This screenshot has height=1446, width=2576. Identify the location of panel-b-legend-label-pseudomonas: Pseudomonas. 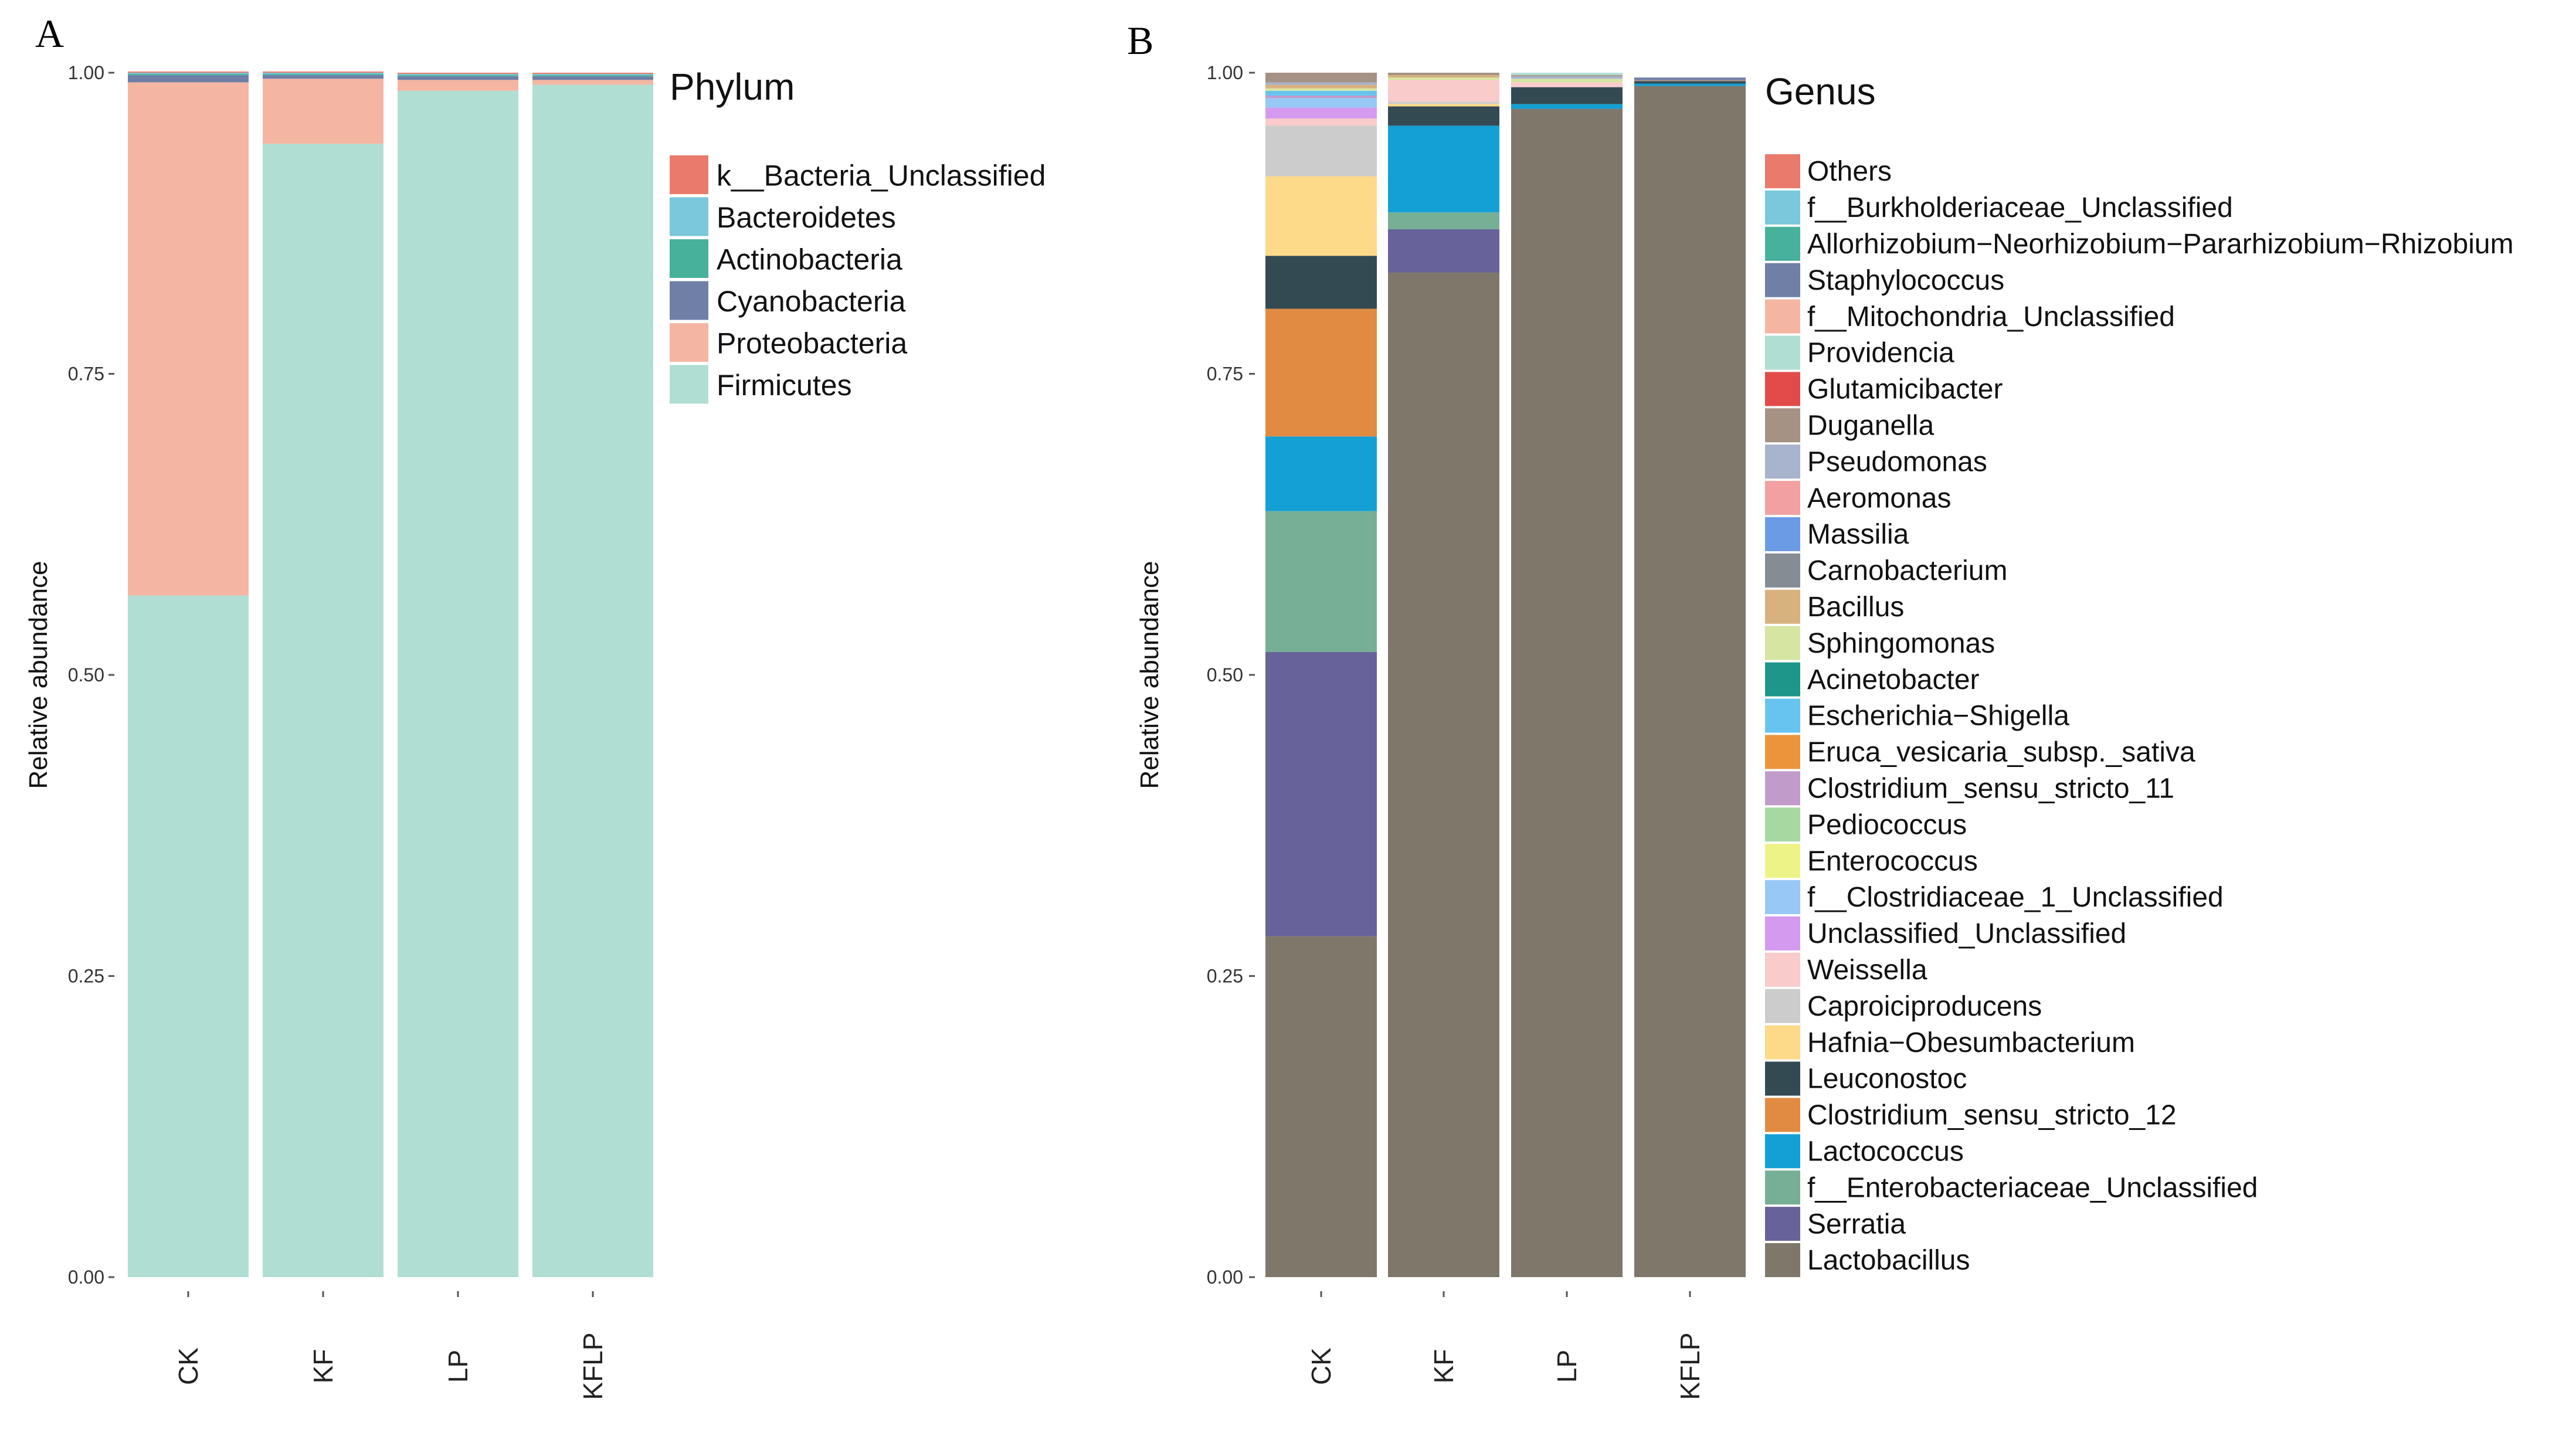
(1897, 461).